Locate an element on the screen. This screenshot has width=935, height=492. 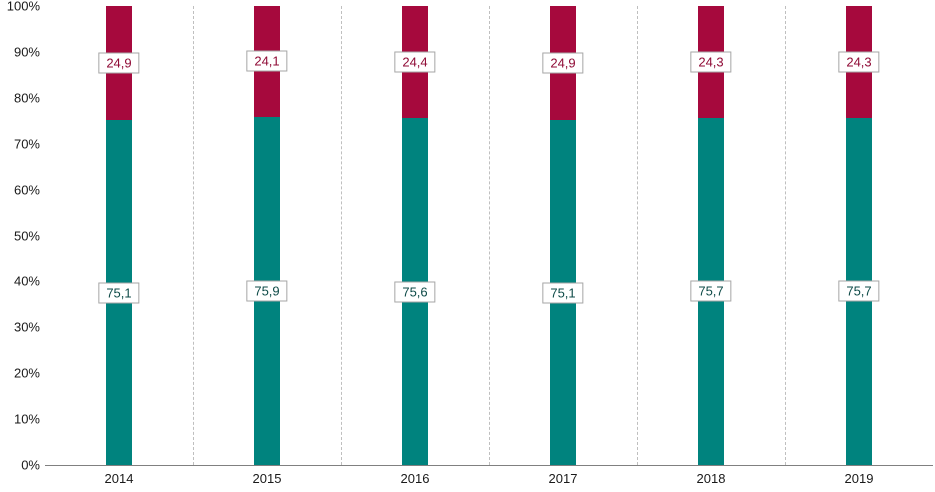
bar-2017 is located at coordinates (563, 235).